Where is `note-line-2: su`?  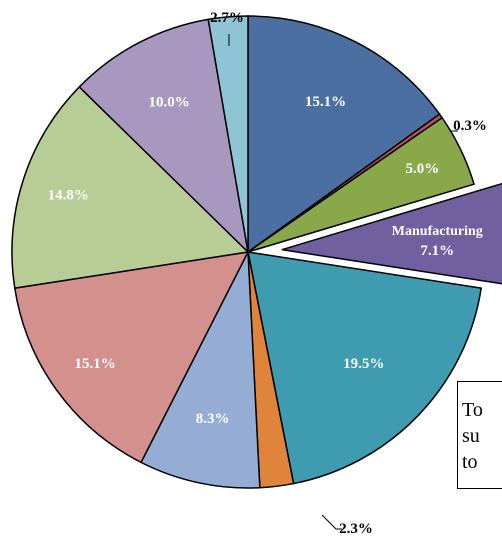 note-line-2: su is located at coordinates (471, 436).